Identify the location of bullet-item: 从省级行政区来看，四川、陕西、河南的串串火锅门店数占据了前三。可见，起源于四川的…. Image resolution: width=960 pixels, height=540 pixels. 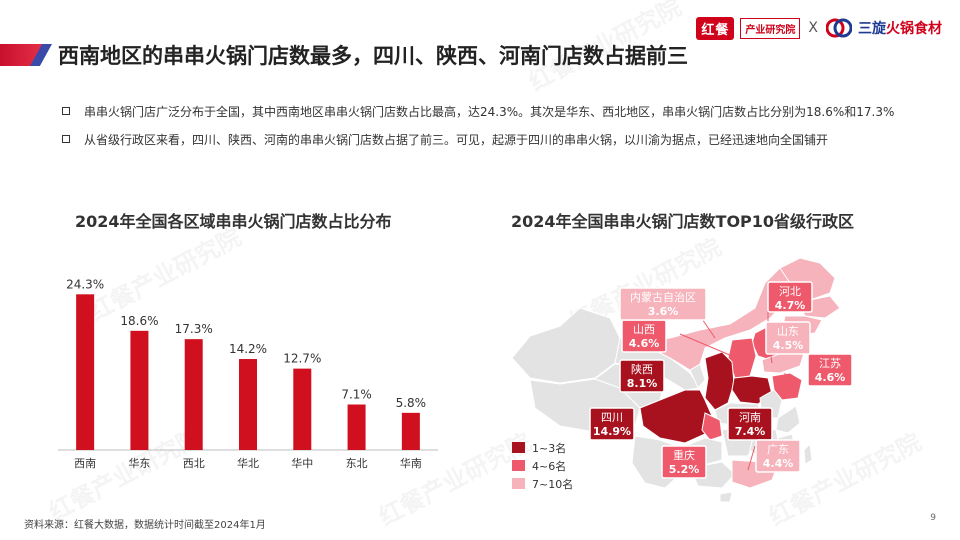
(487, 140).